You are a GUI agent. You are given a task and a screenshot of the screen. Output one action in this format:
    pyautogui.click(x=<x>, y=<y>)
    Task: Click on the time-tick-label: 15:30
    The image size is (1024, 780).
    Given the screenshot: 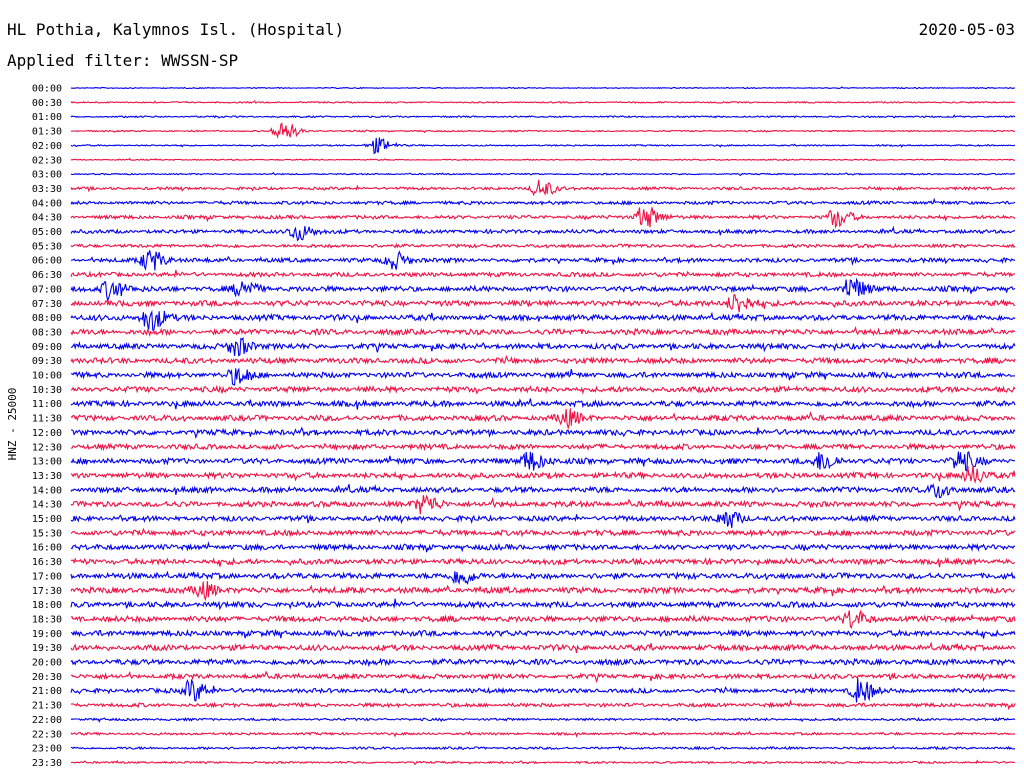 What is the action you would take?
    pyautogui.click(x=47, y=533)
    